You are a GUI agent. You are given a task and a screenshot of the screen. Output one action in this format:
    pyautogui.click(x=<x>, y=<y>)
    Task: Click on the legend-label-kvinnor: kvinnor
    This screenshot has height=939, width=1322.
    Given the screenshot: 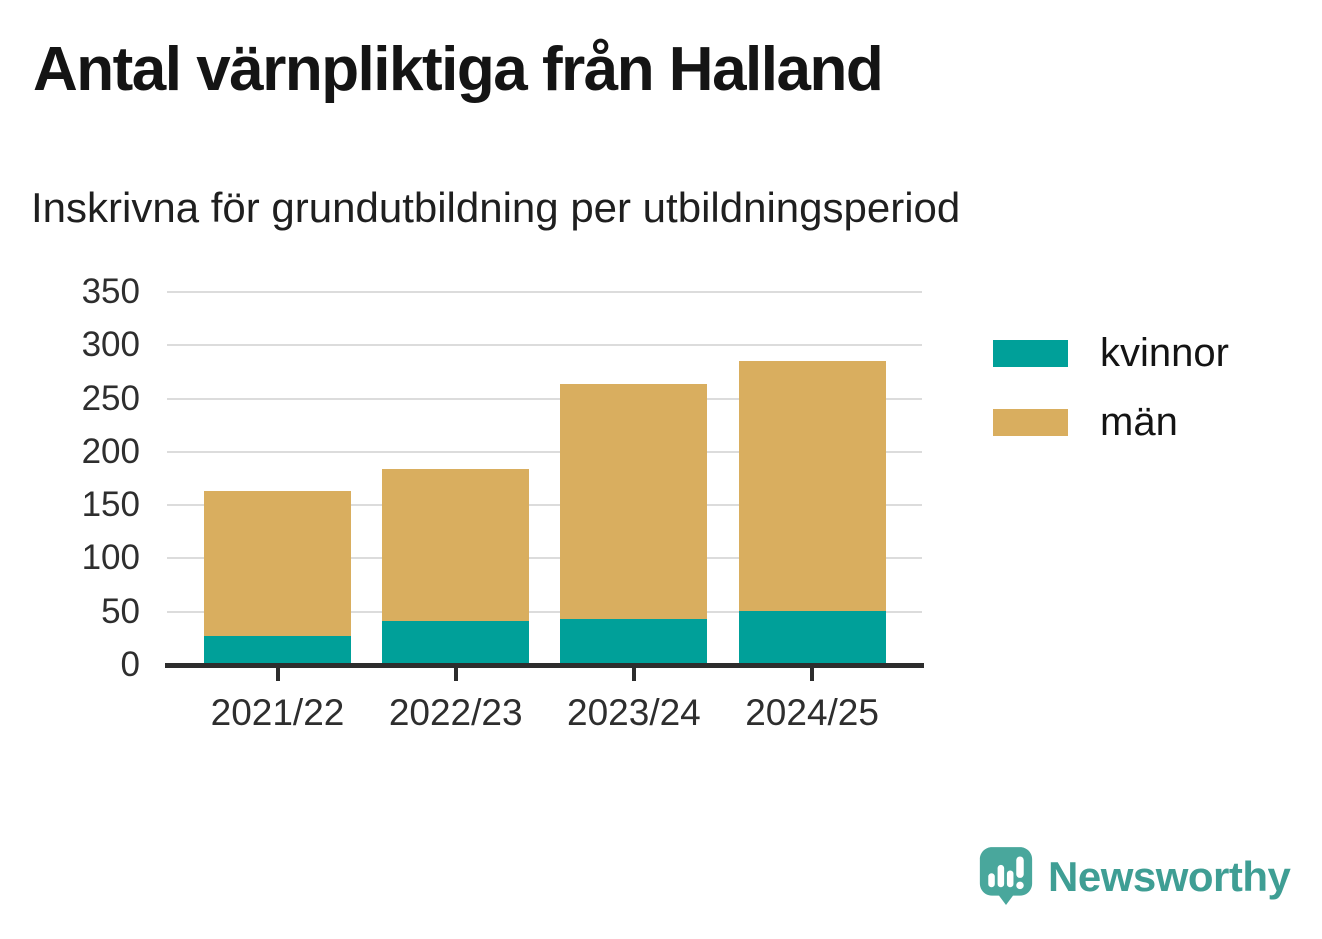 What is the action you would take?
    pyautogui.click(x=1164, y=353)
    